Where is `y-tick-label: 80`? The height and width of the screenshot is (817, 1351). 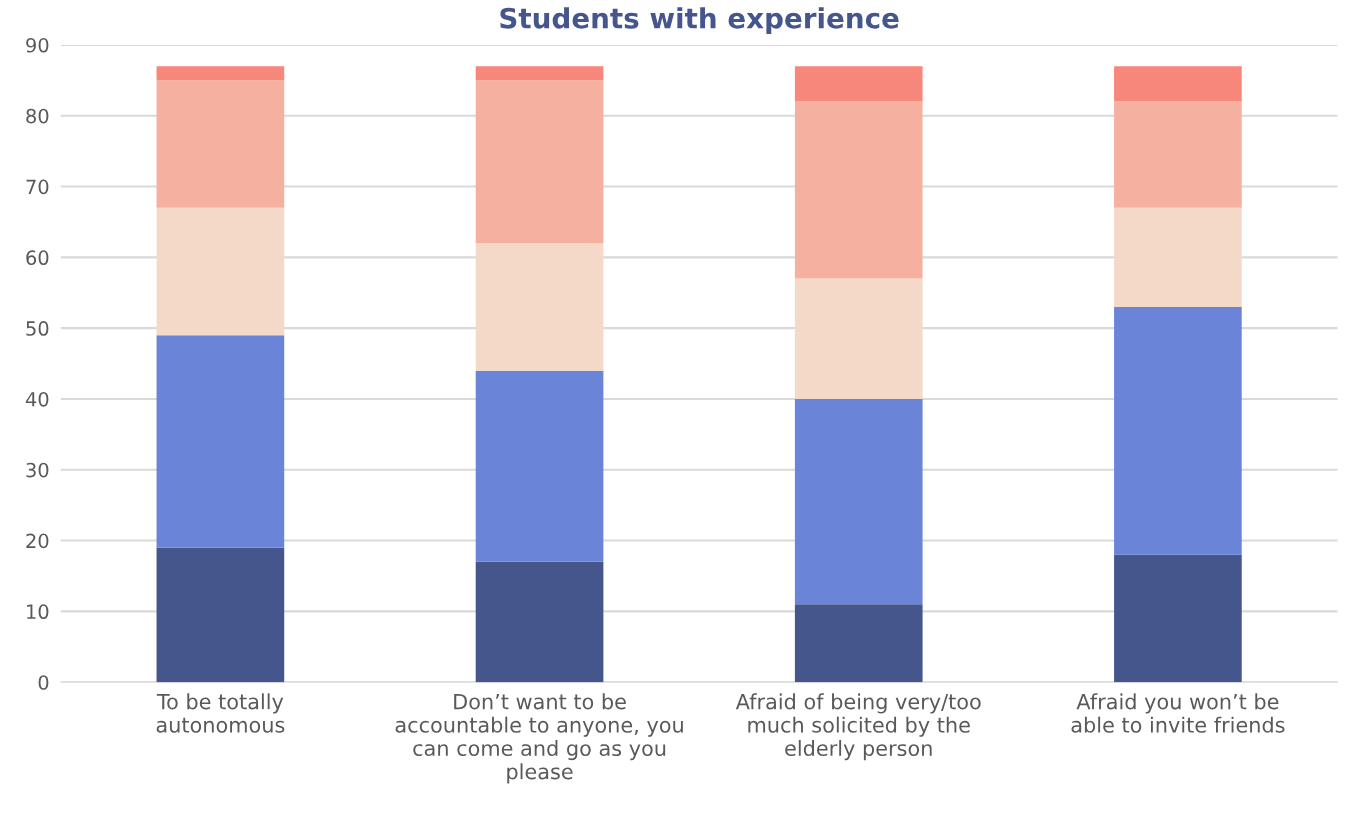
y-tick-label: 80 is located at coordinates (37, 116).